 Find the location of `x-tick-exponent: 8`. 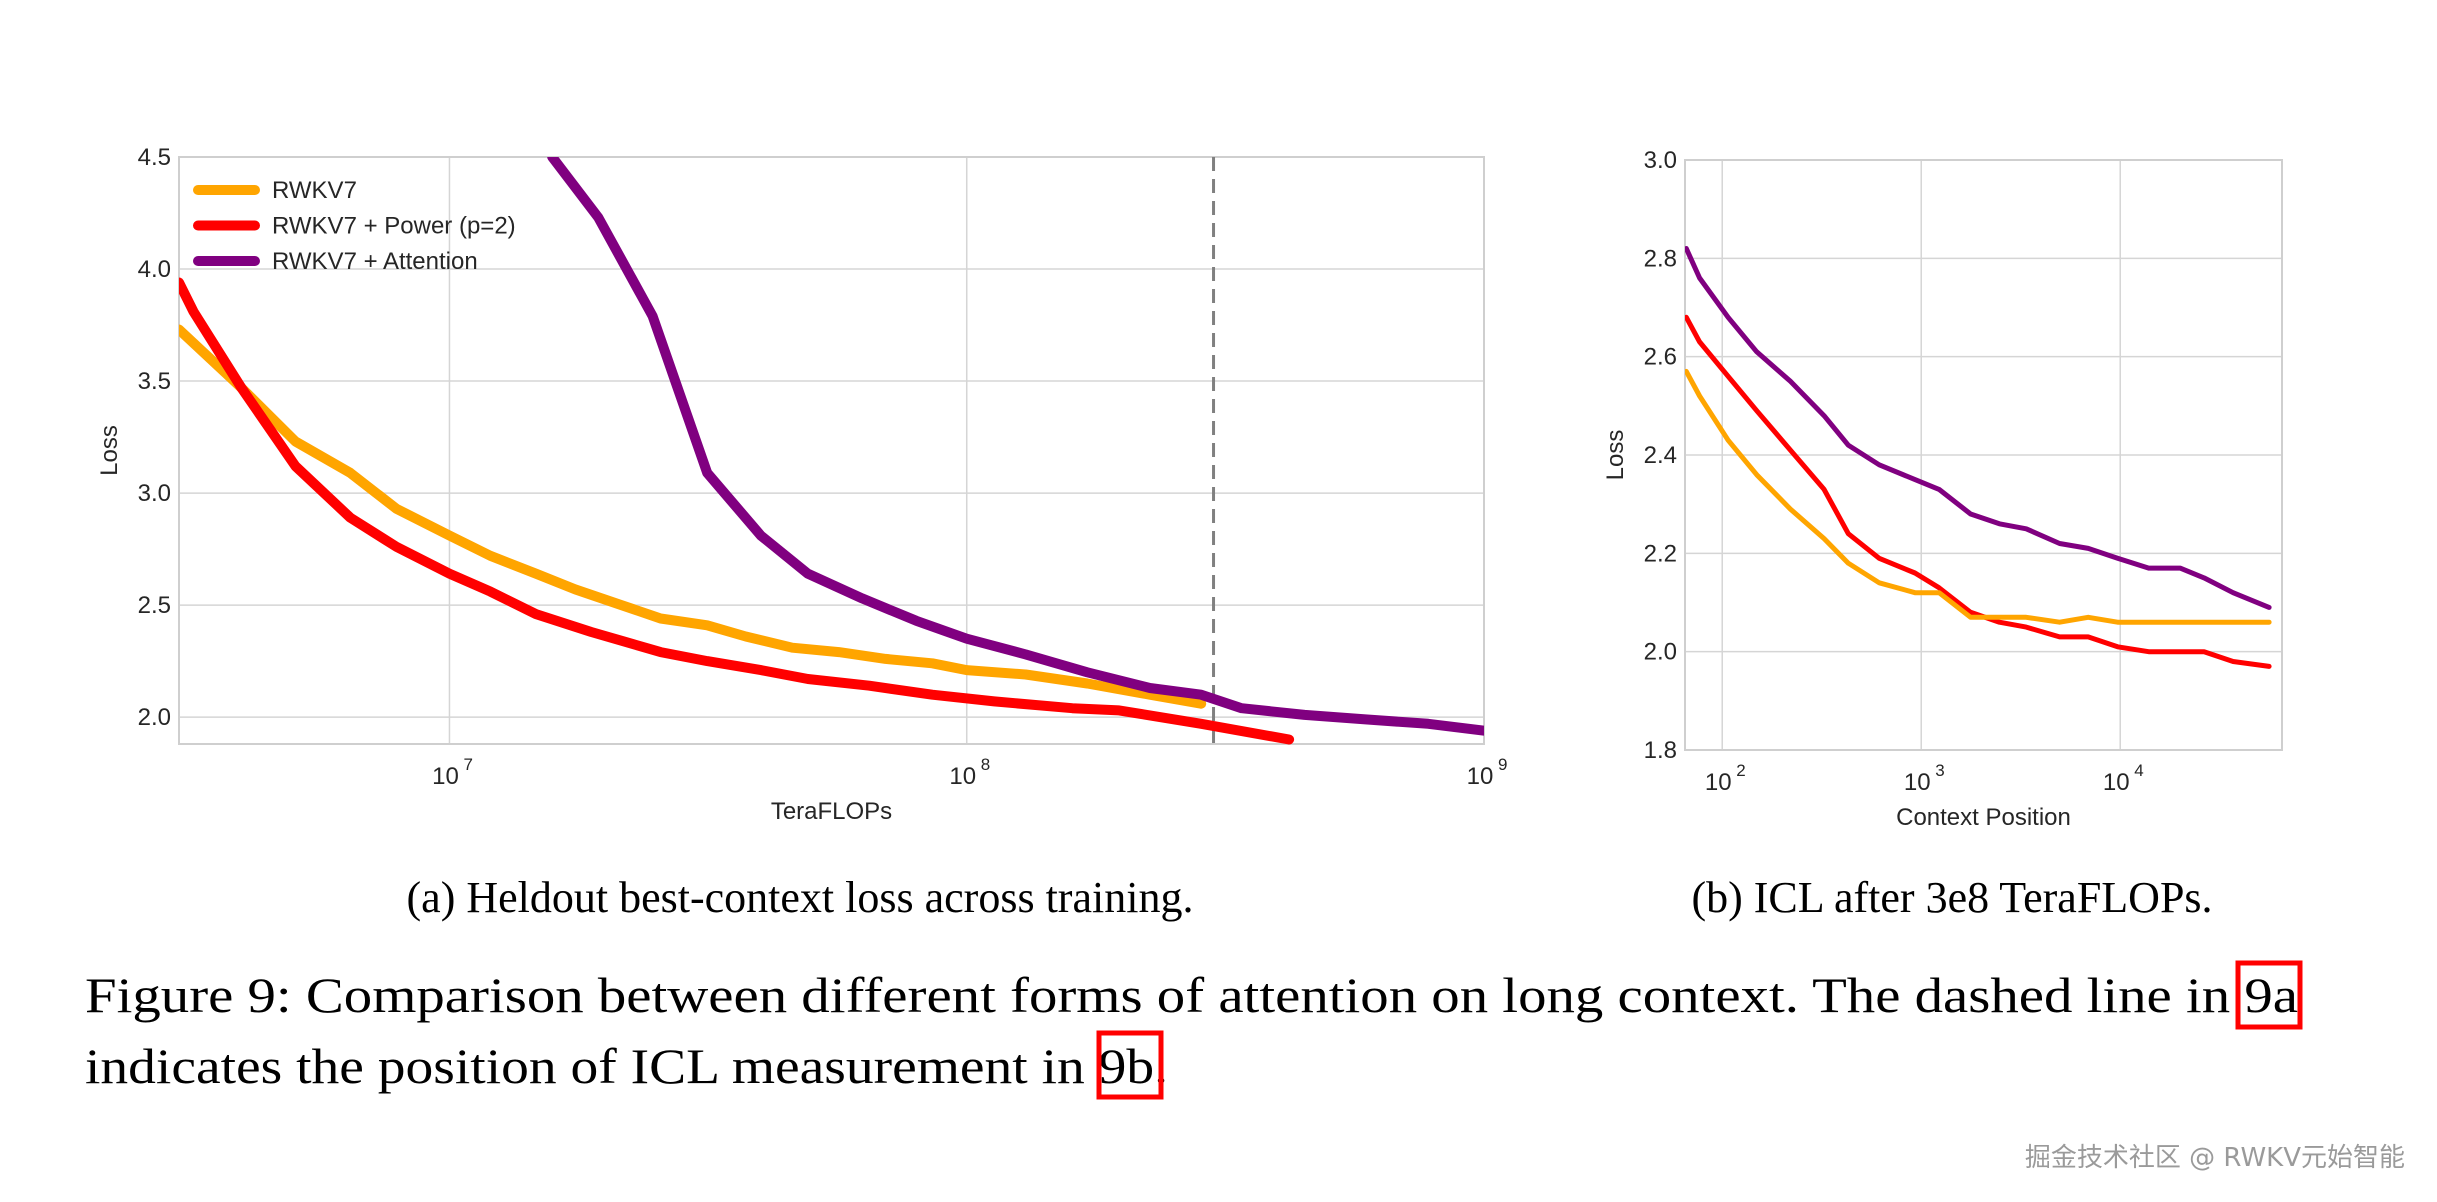

x-tick-exponent: 8 is located at coordinates (985, 764).